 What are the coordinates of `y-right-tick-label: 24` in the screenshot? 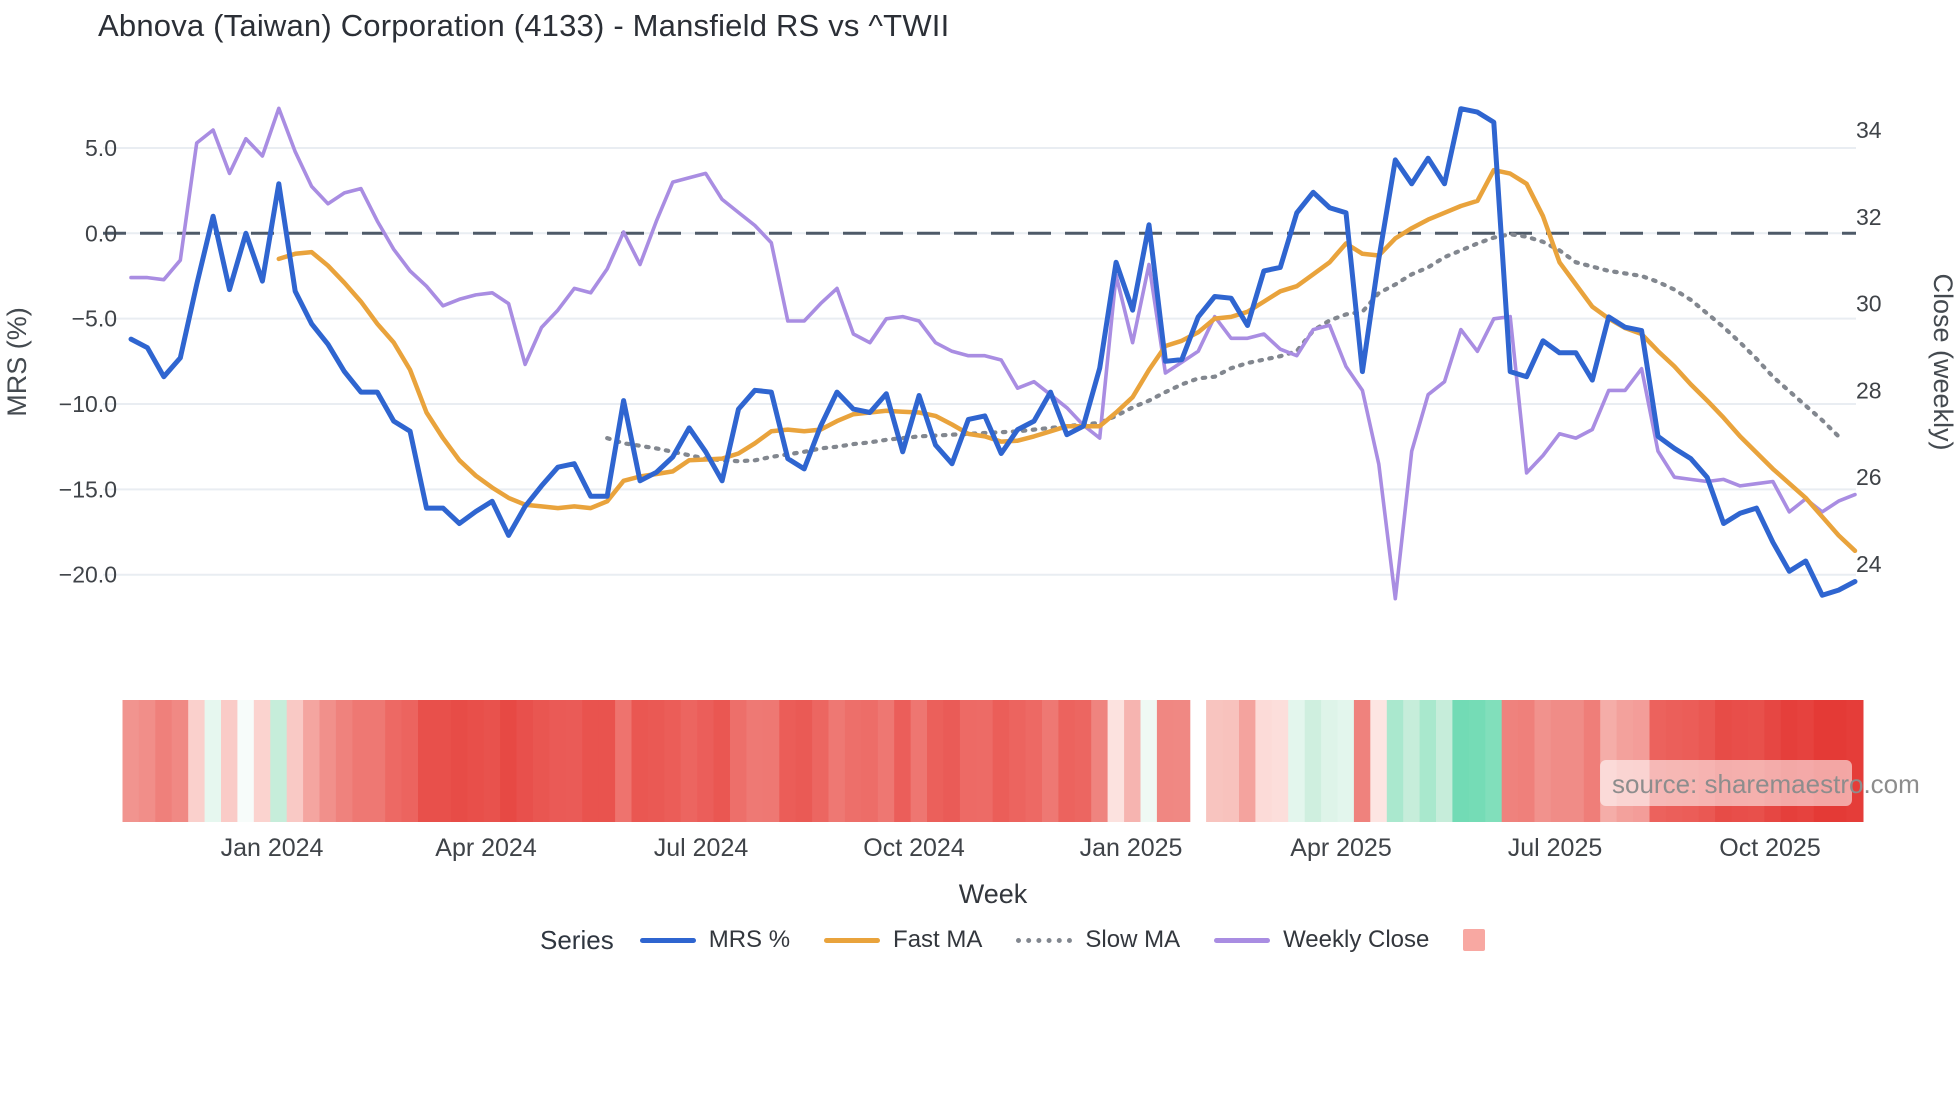 It's located at (1869, 564).